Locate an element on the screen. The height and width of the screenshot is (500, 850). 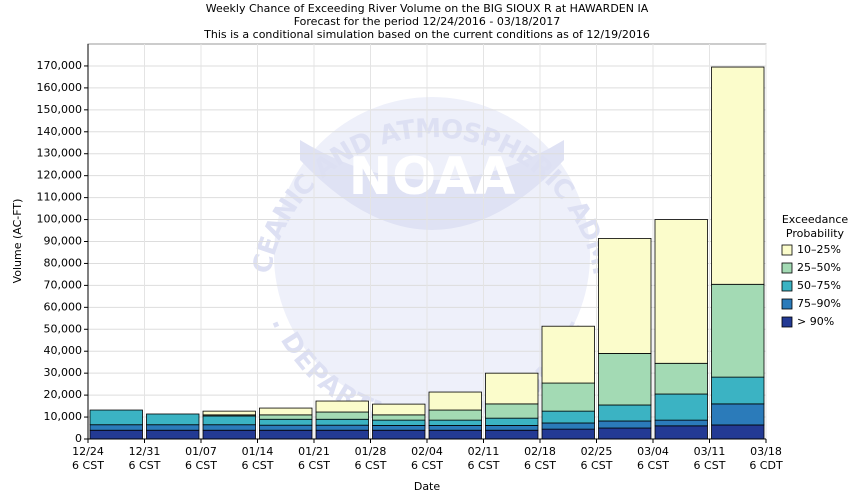
x-tick-label: 01/07 is located at coordinates (201, 451).